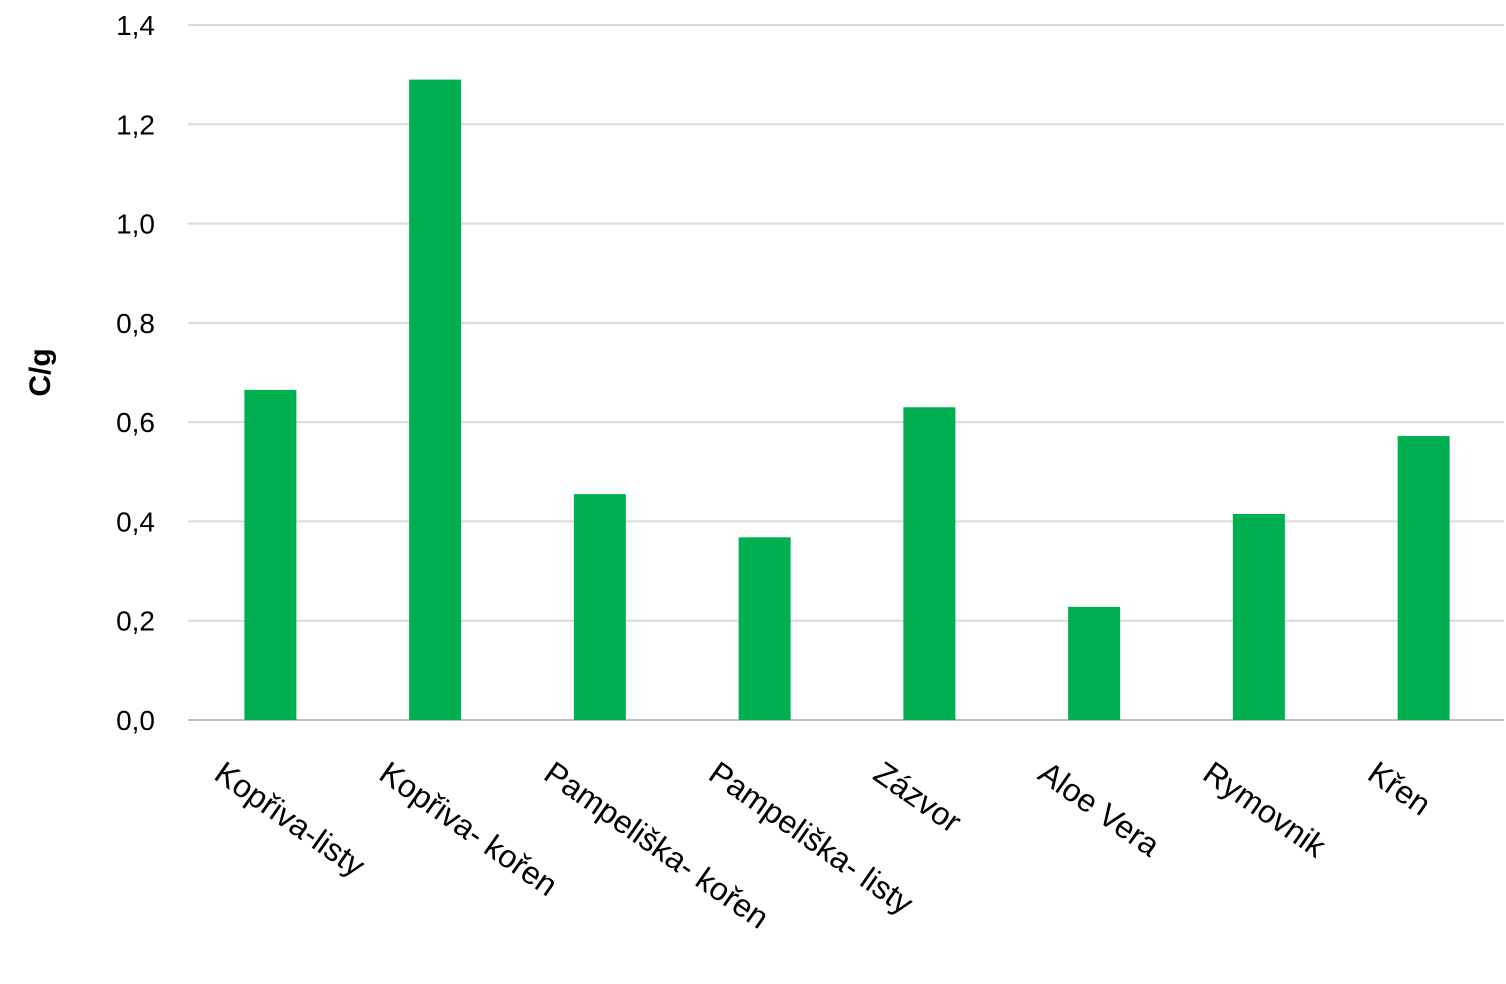 This screenshot has width=1506, height=984. Describe the element at coordinates (468, 828) in the screenshot. I see `x-category-label: Kopřiva- kořen` at that location.